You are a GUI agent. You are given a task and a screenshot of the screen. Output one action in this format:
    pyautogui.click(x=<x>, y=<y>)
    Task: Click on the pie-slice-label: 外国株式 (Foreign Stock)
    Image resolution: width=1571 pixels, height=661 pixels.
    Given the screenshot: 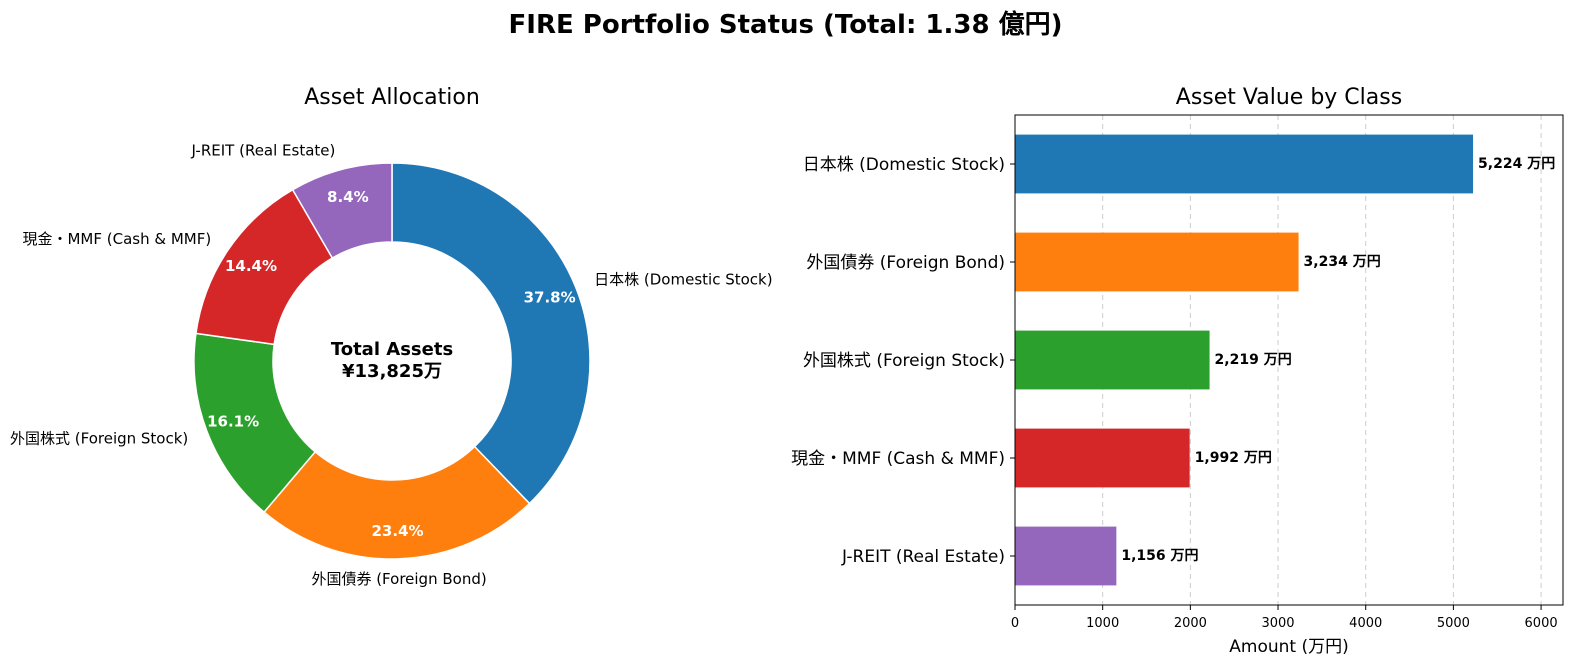 What is the action you would take?
    pyautogui.click(x=99, y=439)
    